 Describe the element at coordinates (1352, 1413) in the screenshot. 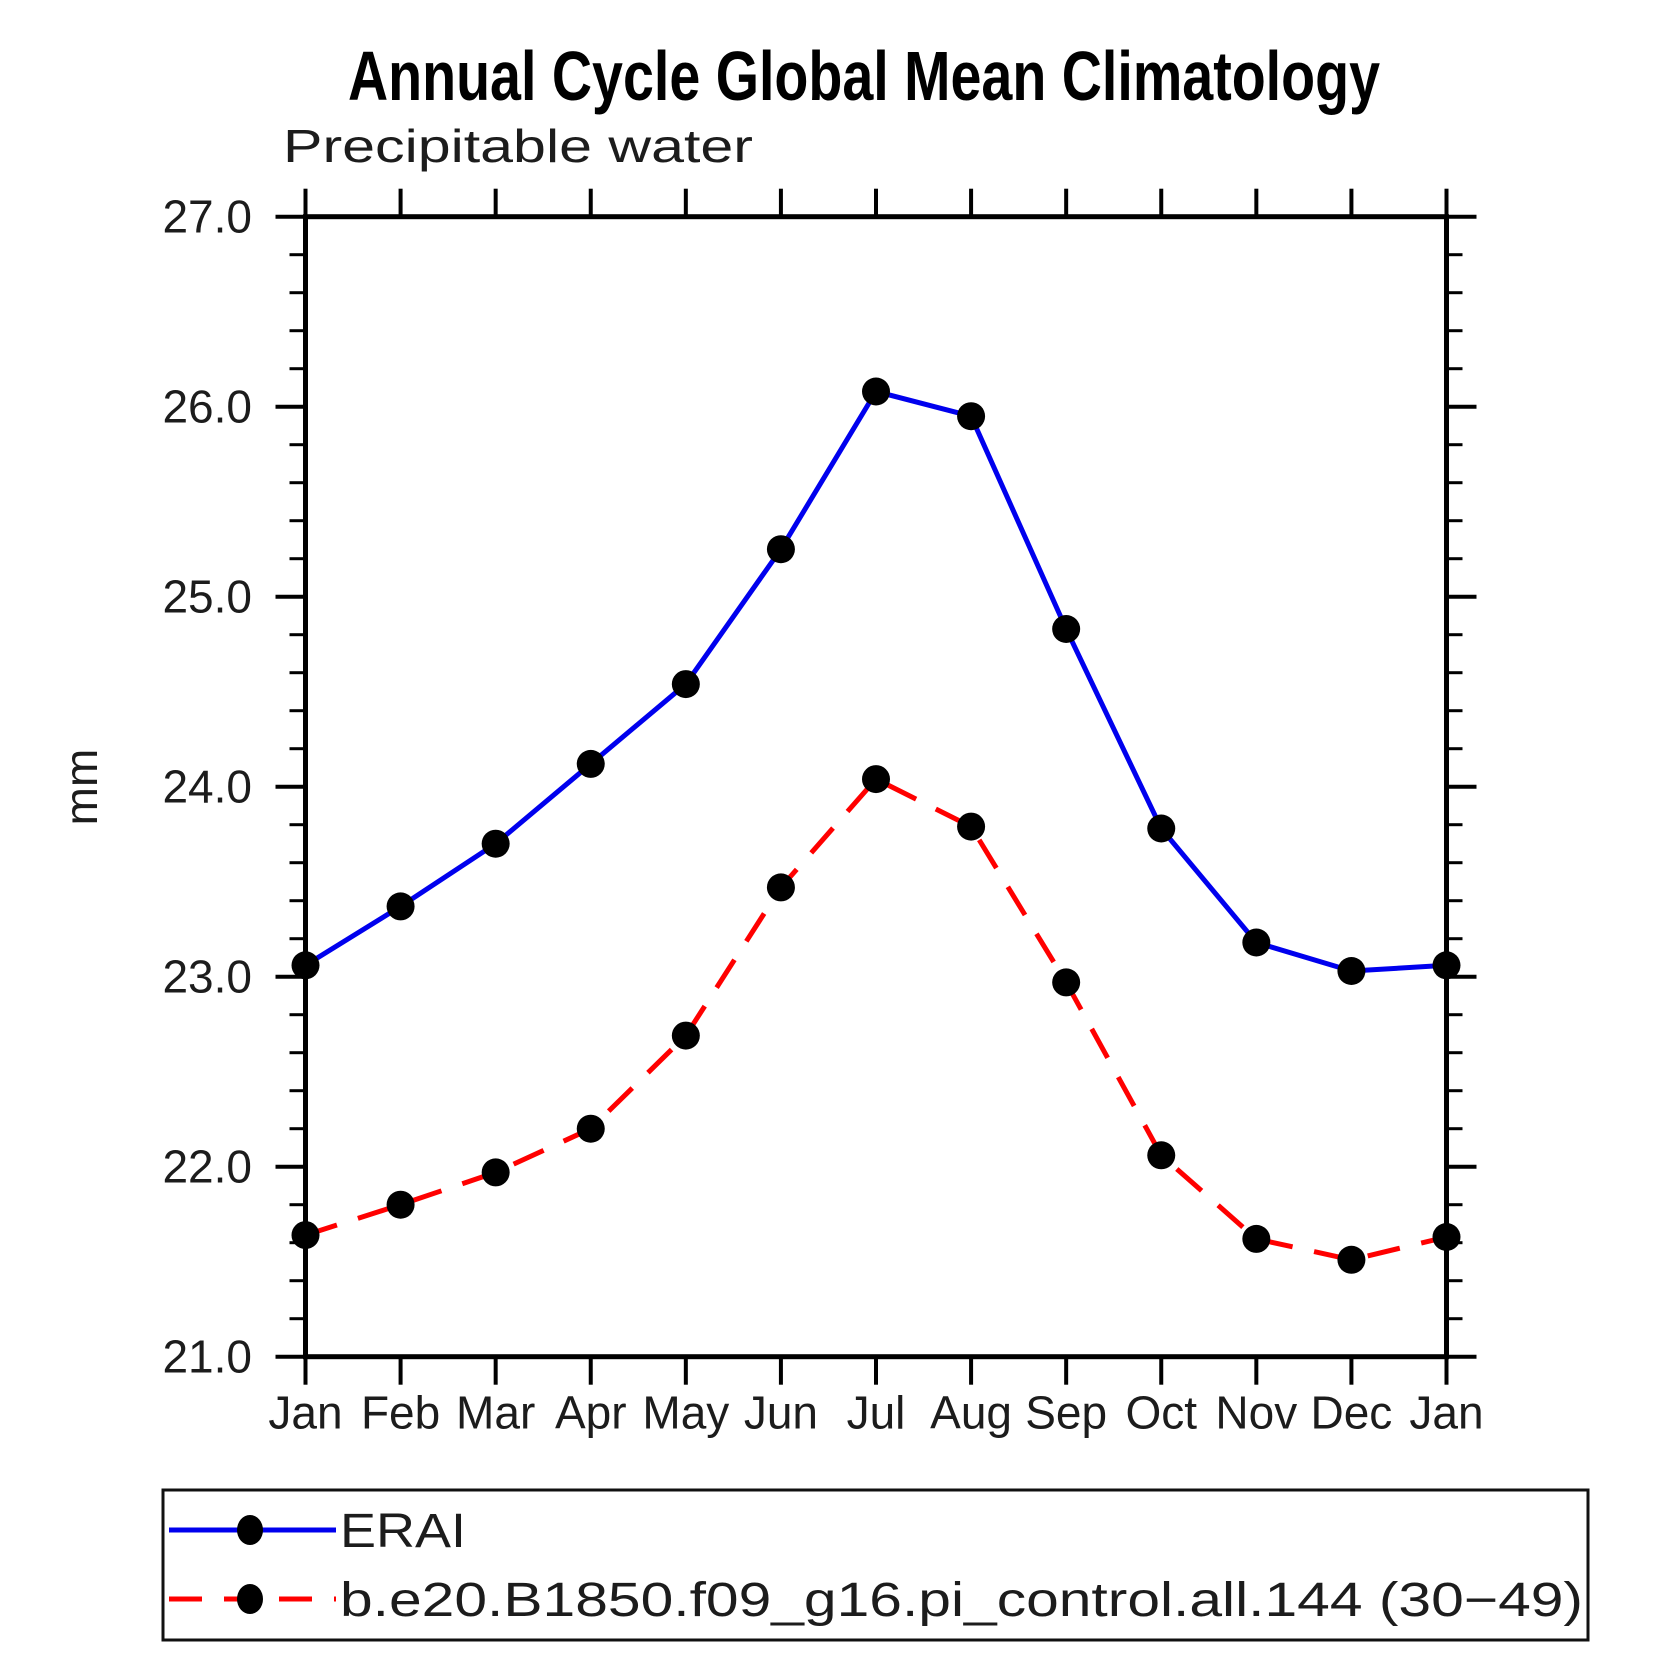

I see `x-tick-label: Dec` at that location.